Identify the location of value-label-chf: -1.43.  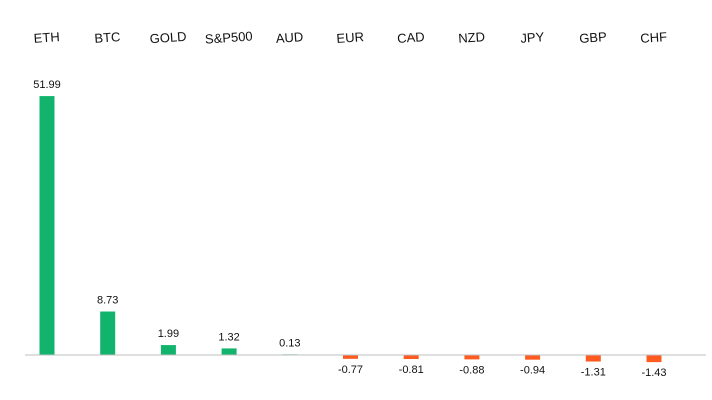
(653, 373).